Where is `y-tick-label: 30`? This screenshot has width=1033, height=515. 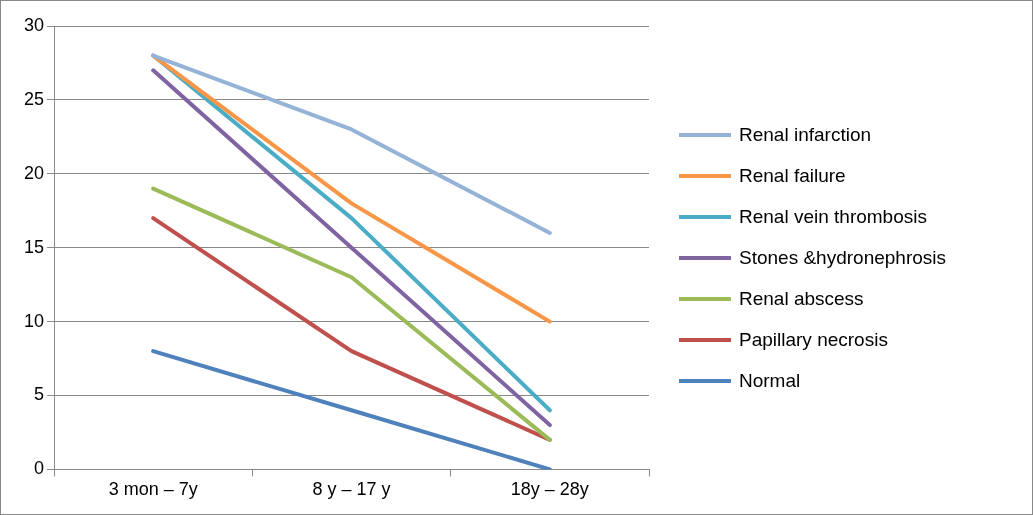
y-tick-label: 30 is located at coordinates (34, 24).